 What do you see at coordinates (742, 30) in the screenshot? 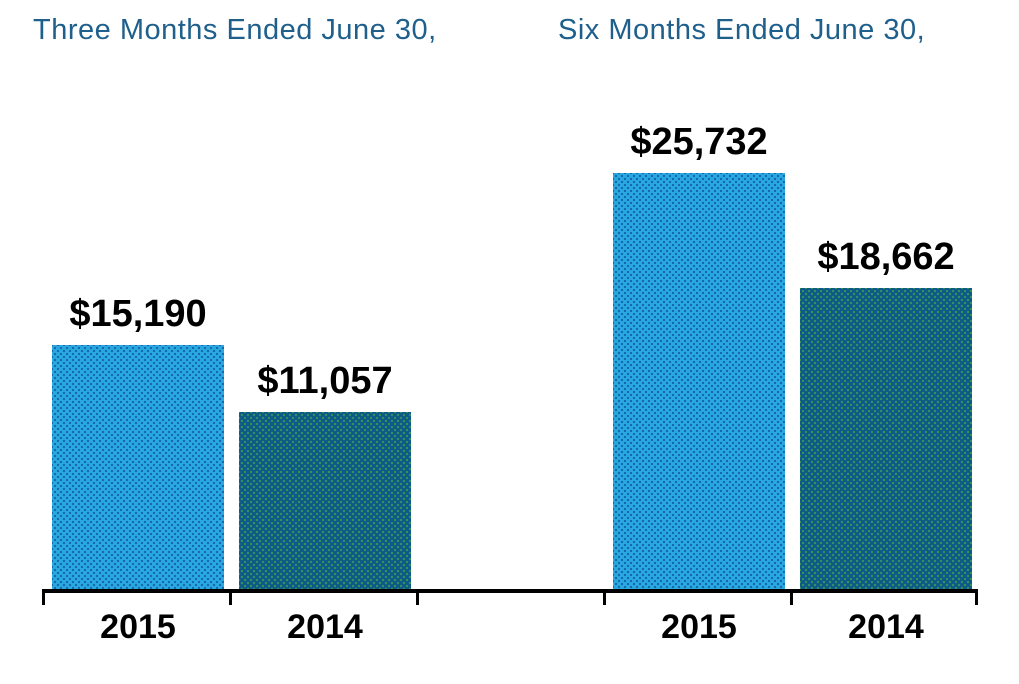
I see `group-title-six-months: Six Months Ended June 30,` at bounding box center [742, 30].